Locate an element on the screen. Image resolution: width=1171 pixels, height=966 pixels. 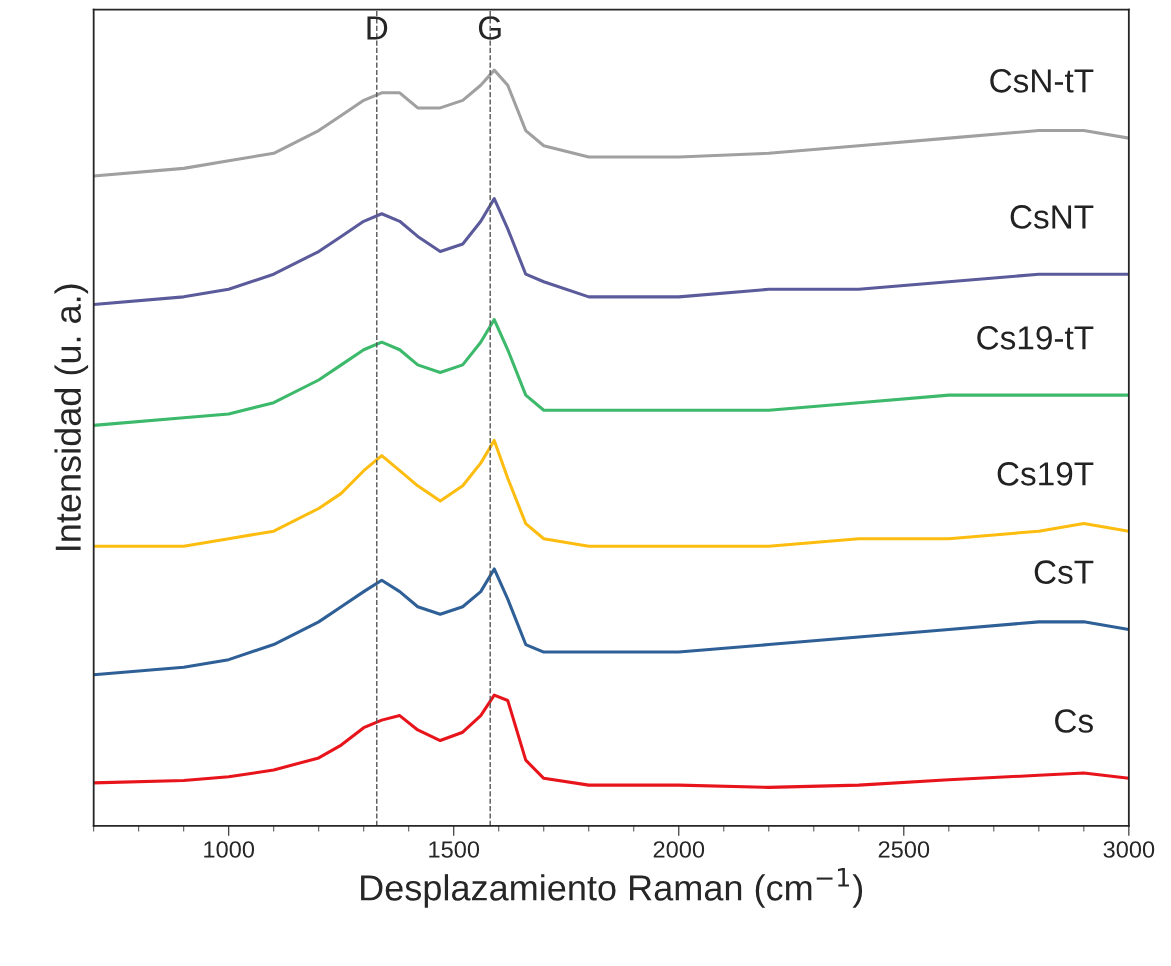
series-label: CsN-tT is located at coordinates (1042, 81).